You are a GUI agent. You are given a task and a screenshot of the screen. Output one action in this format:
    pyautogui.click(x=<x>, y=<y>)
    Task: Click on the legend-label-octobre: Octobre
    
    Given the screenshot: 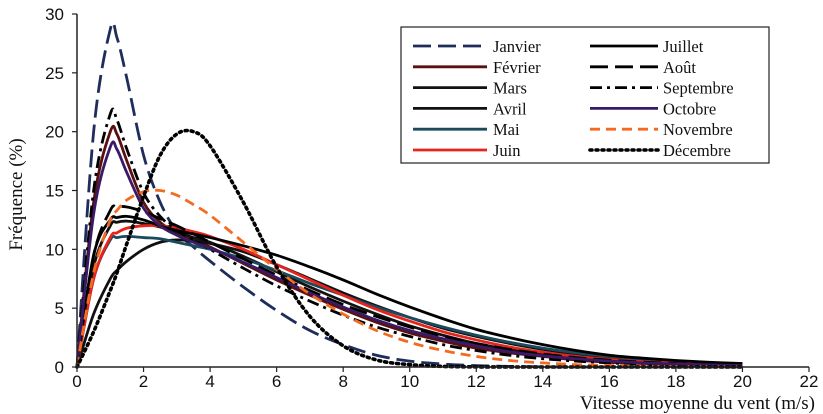 What is the action you would take?
    pyautogui.click(x=689, y=108)
    